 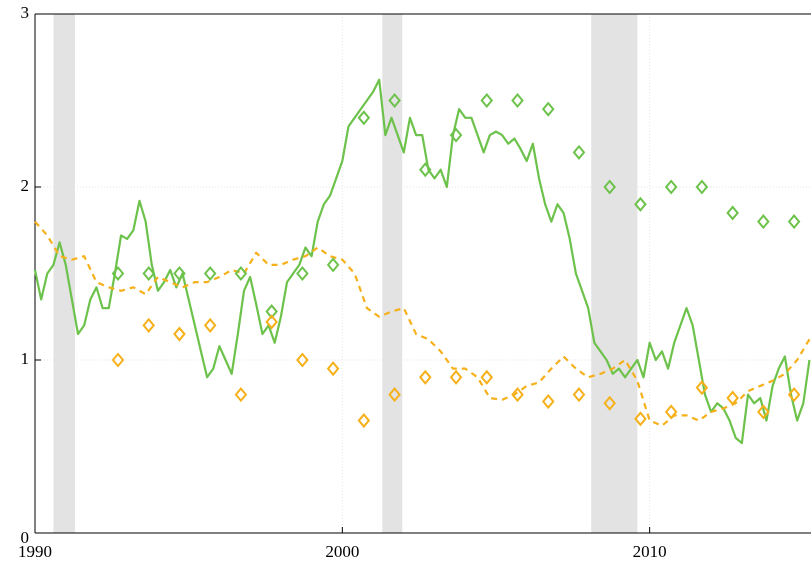 What do you see at coordinates (650, 551) in the screenshot?
I see `x-tick-label: 2010` at bounding box center [650, 551].